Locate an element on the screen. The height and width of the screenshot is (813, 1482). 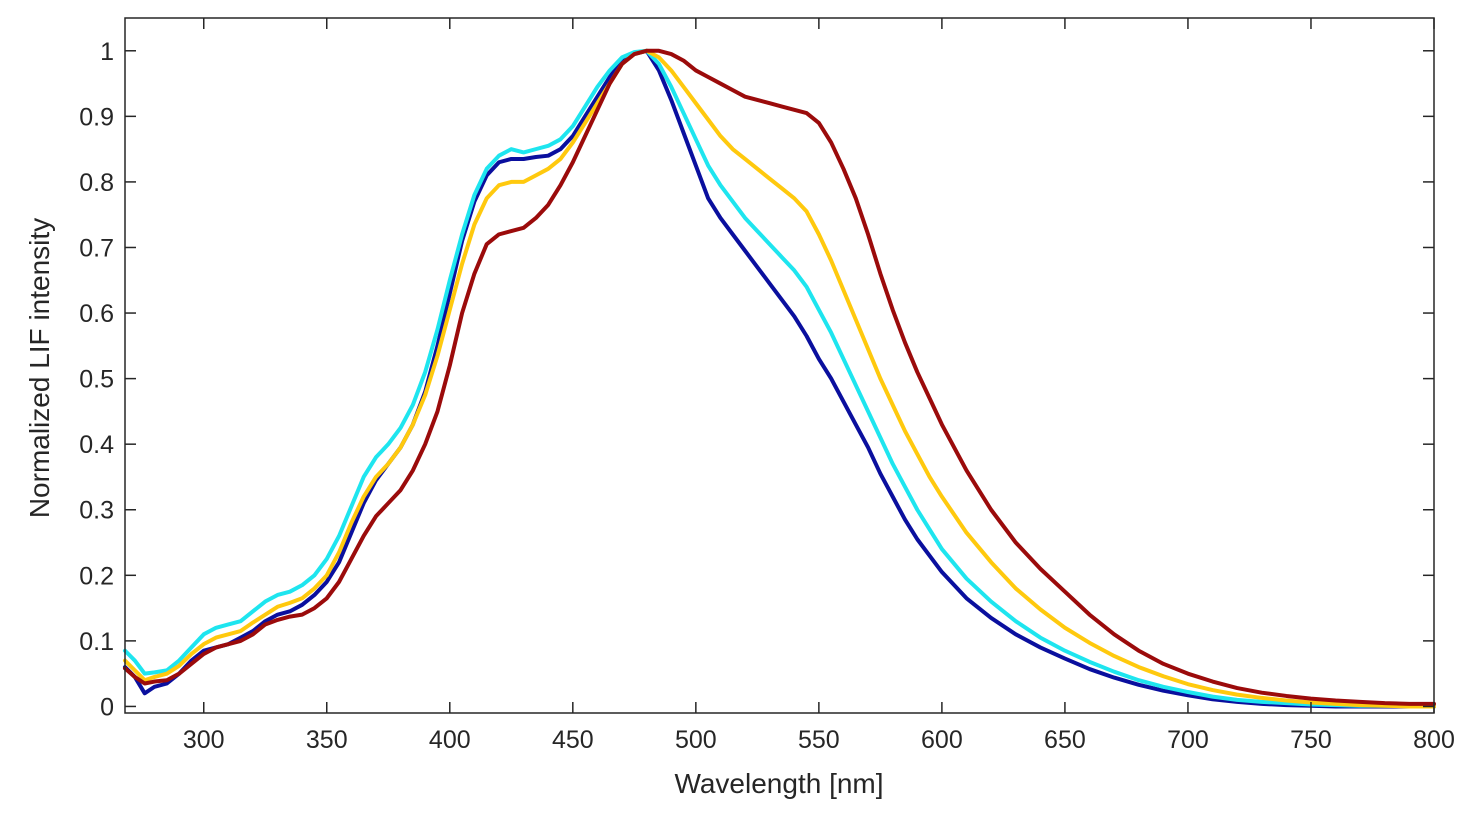
y-axis-title: Normalized LIF intensity is located at coordinates (39, 368).